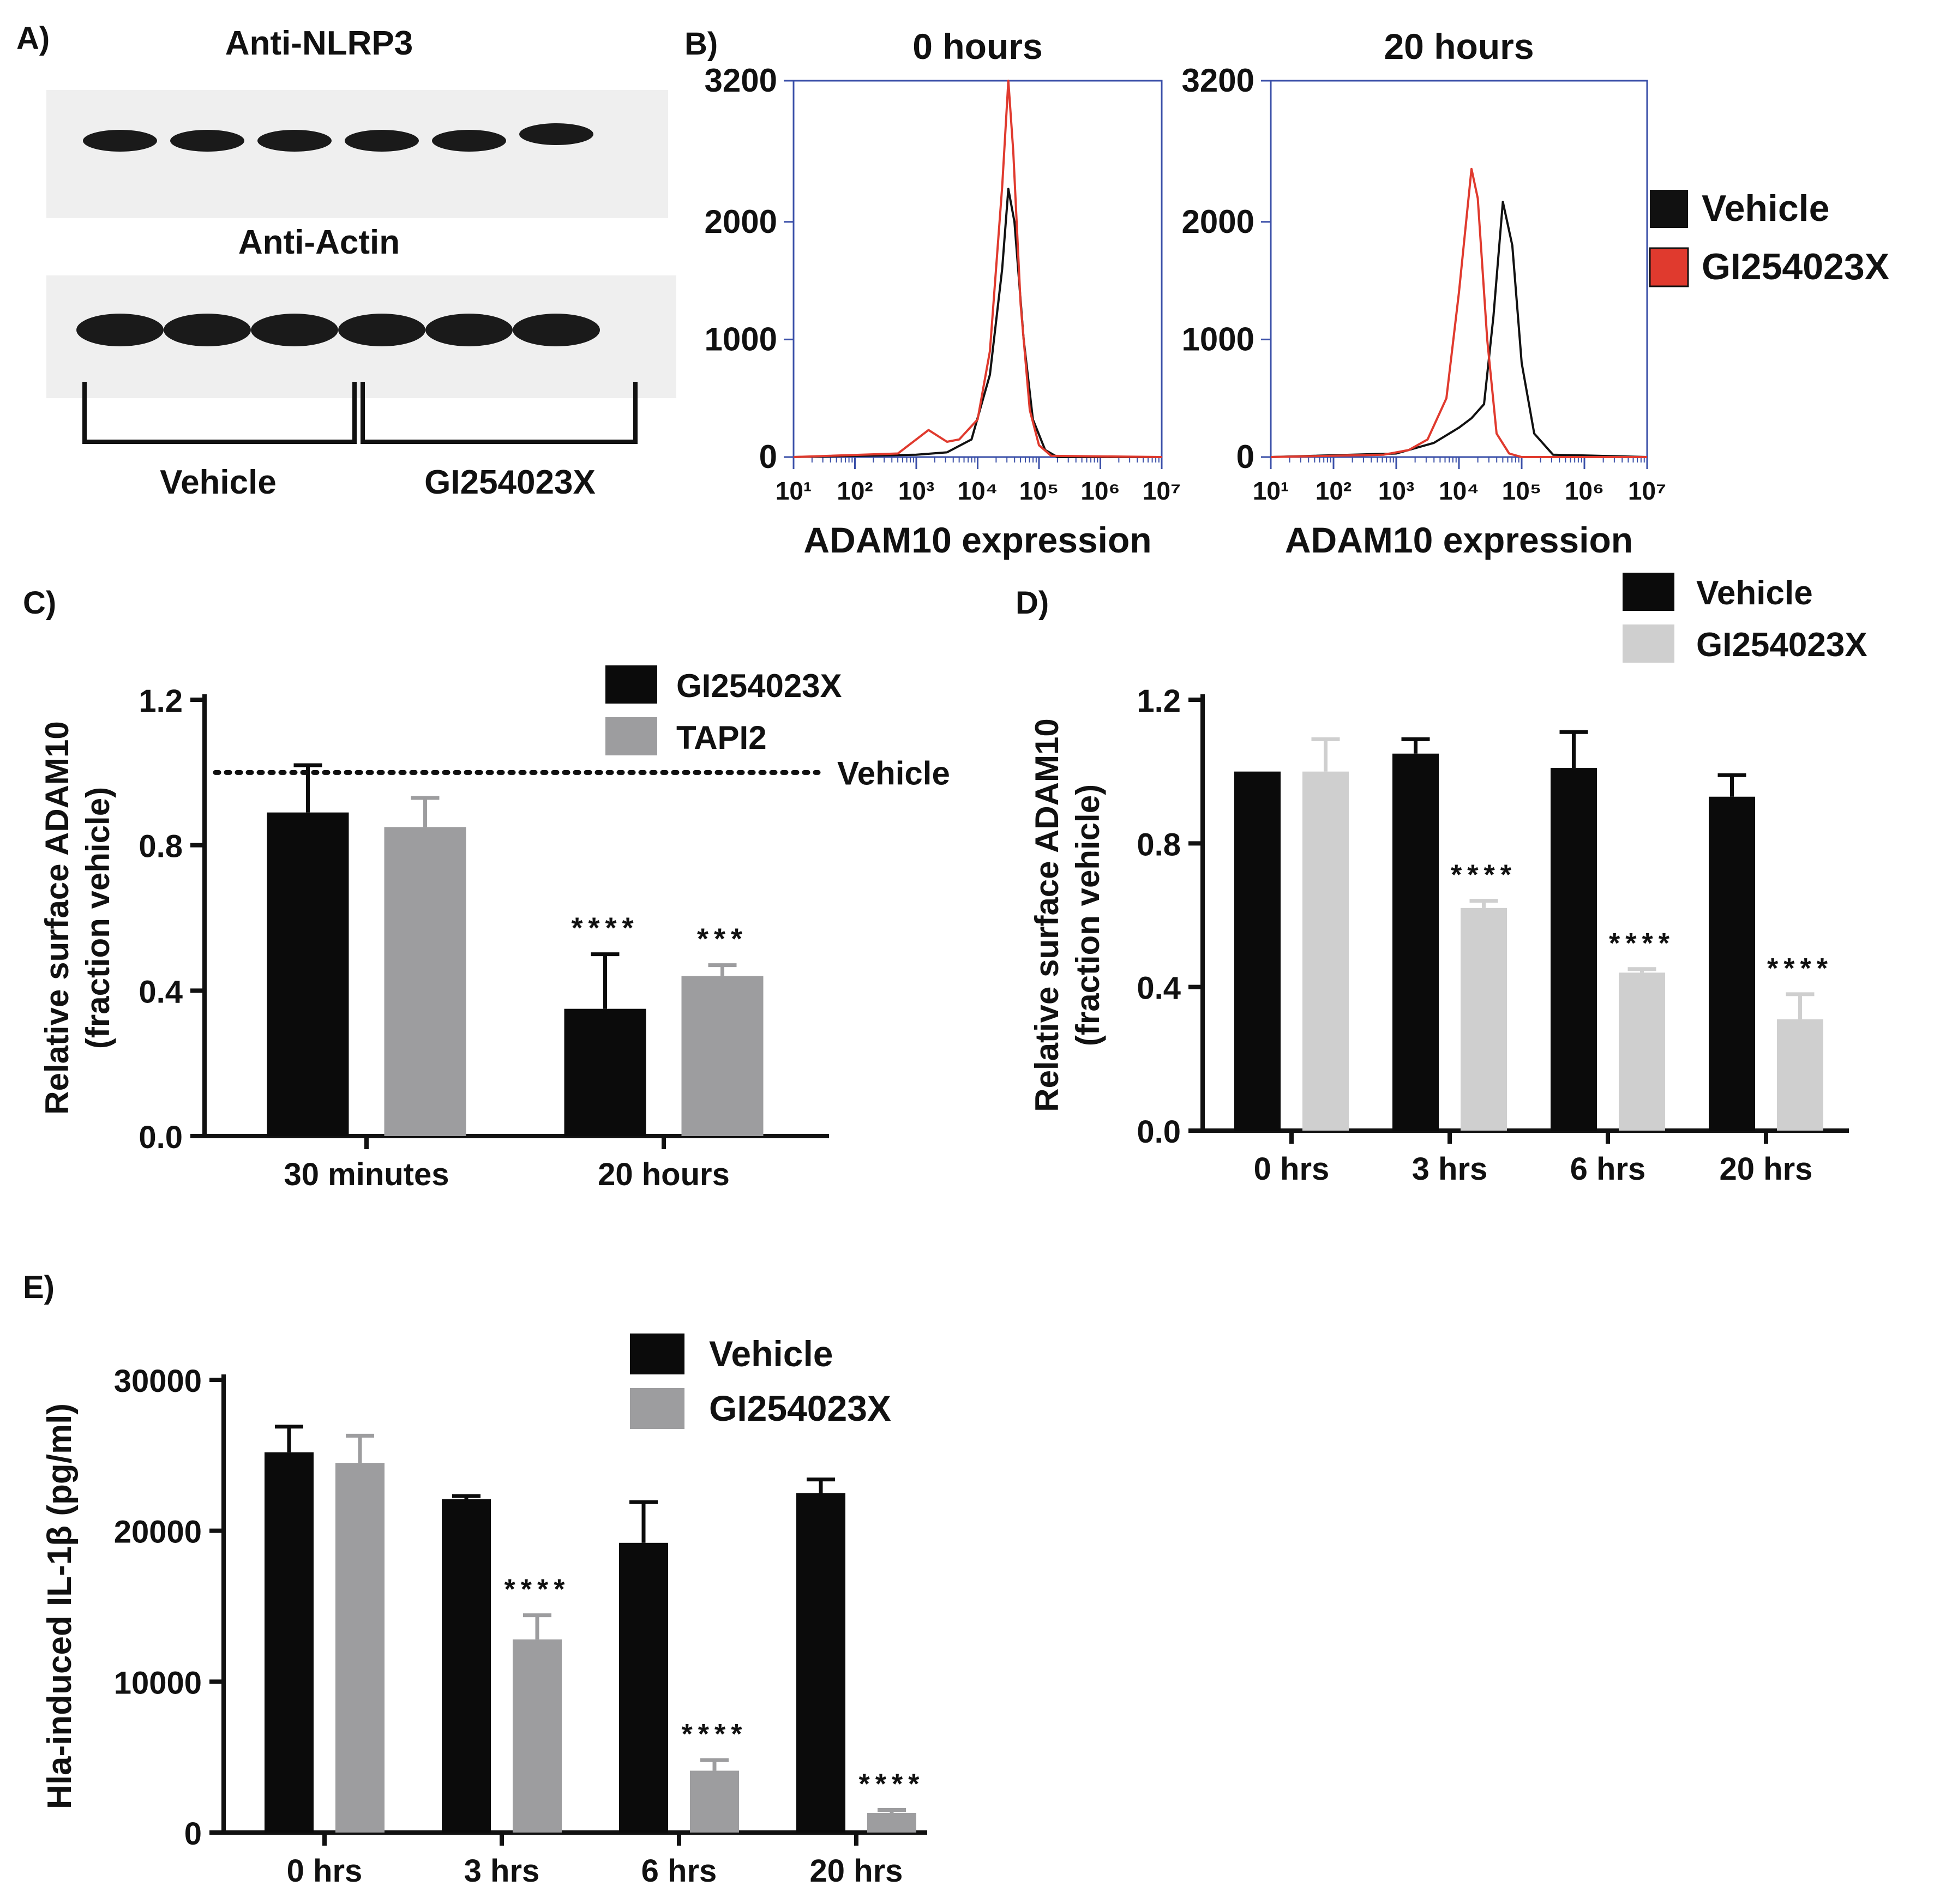 Image resolution: width=1946 pixels, height=1904 pixels. I want to click on flow-1-ytick-label: 0, so click(1245, 457).